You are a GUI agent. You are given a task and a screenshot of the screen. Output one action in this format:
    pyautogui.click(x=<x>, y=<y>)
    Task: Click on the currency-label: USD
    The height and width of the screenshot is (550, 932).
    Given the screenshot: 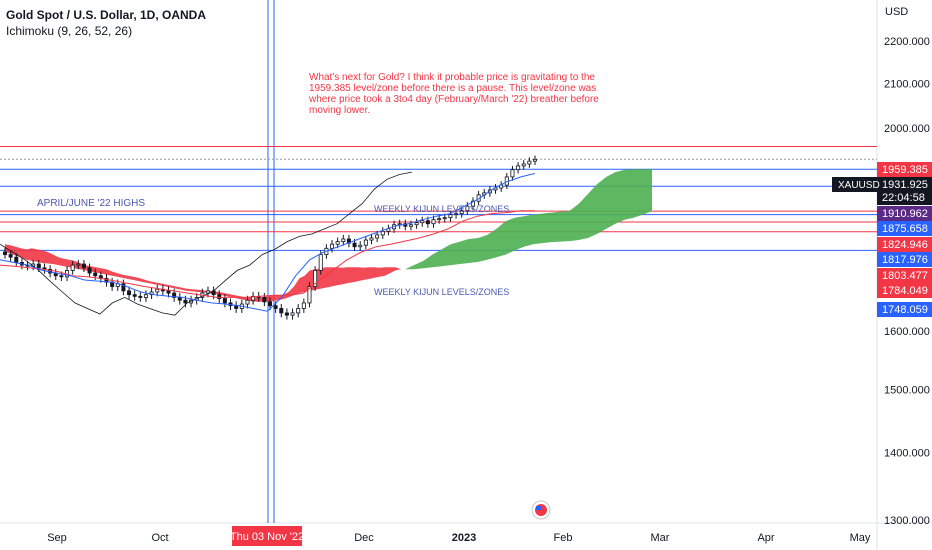 What is the action you would take?
    pyautogui.click(x=897, y=12)
    